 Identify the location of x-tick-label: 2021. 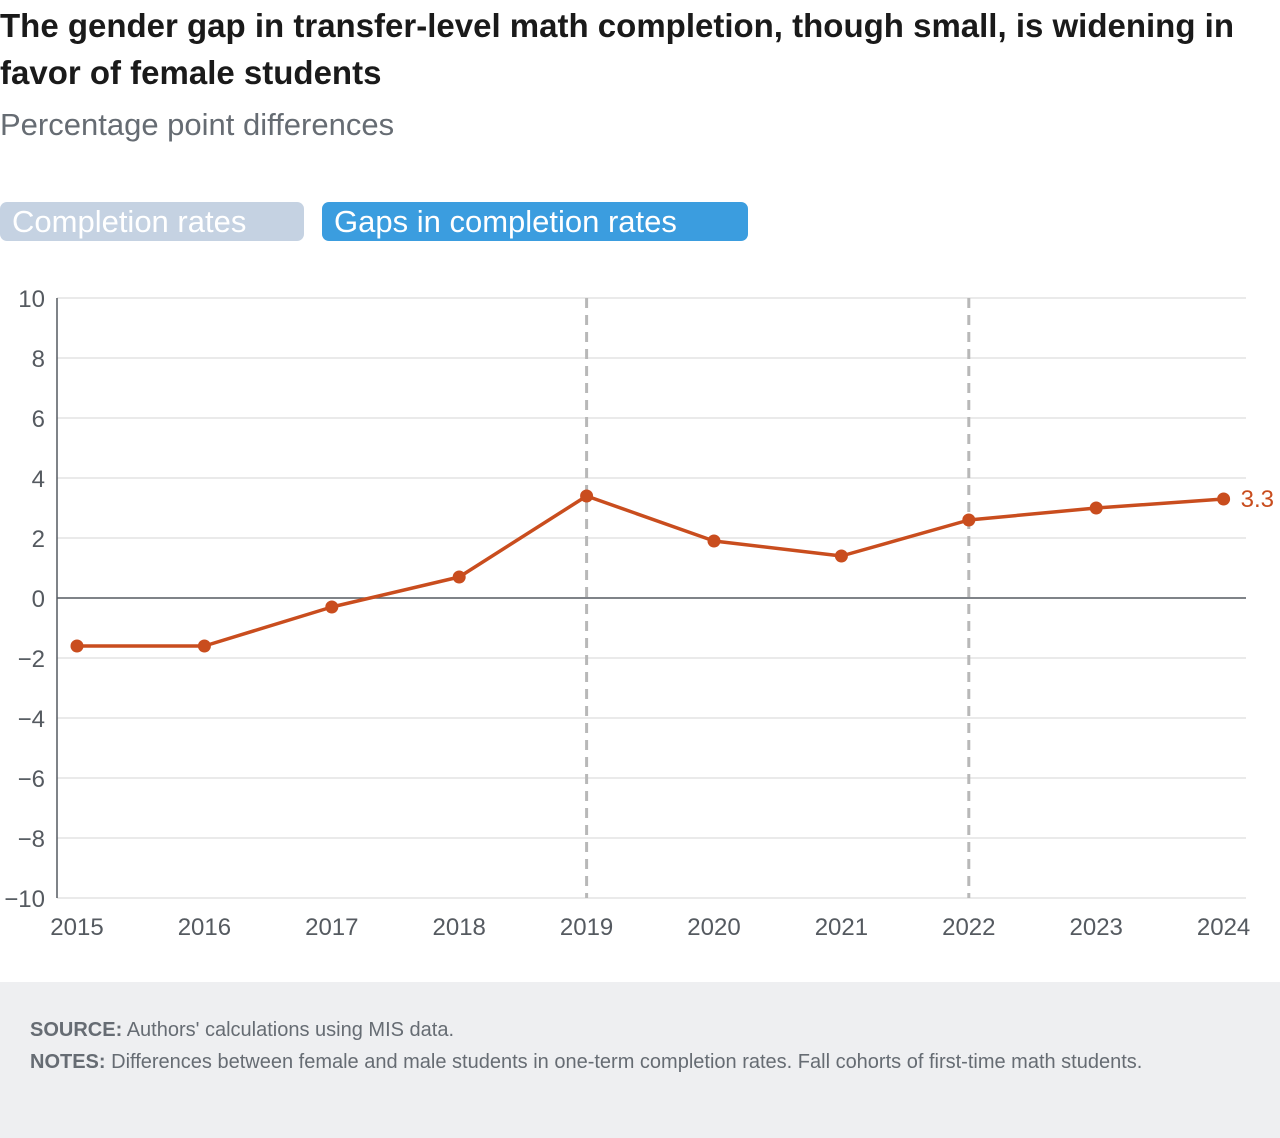
(841, 927).